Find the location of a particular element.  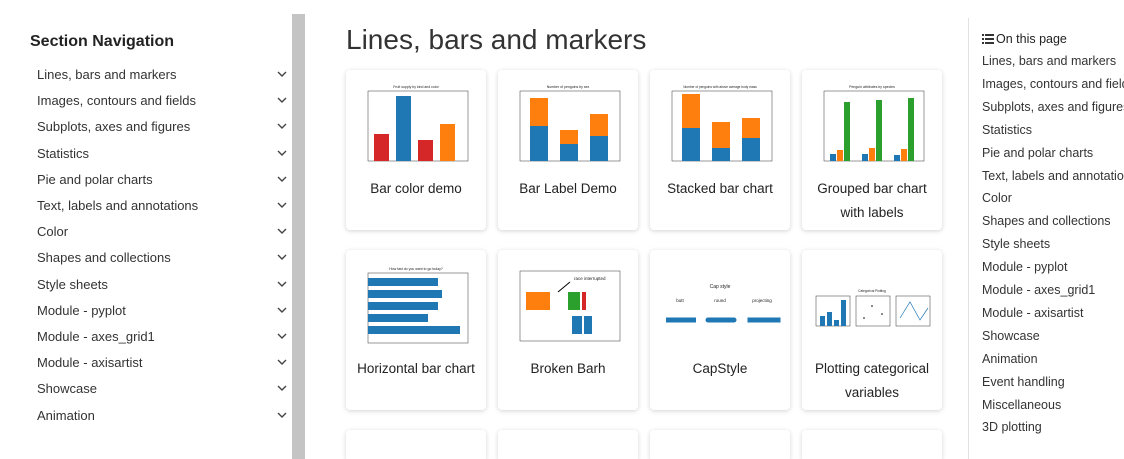

thumbnail: How fast do you want to go today? is located at coordinates (416, 304).